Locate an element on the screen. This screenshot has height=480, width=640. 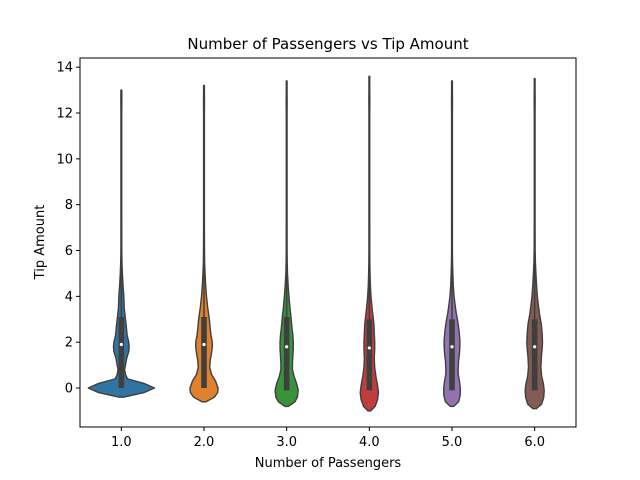
x-axis: 1.0 2.0 3.0 4.0 5.0 6.0 is located at coordinates (328, 438).